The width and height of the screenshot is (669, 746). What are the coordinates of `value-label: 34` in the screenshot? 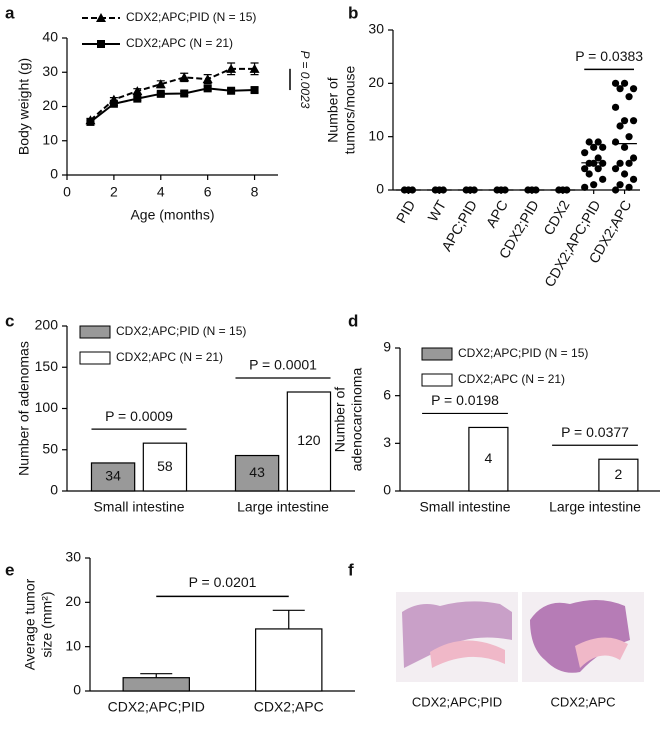 It's located at (113, 476).